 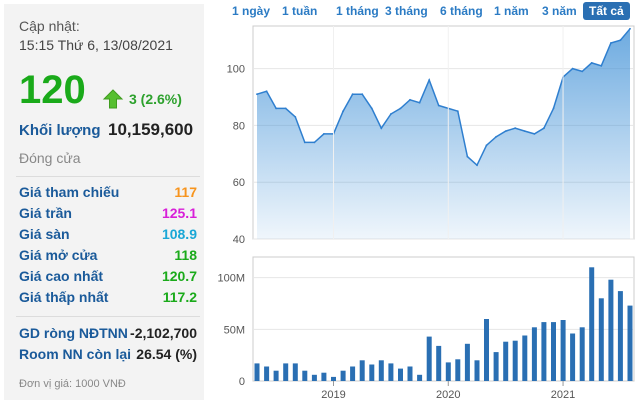 What do you see at coordinates (461, 11) in the screenshot?
I see `range-6-month-button: 6 tháng` at bounding box center [461, 11].